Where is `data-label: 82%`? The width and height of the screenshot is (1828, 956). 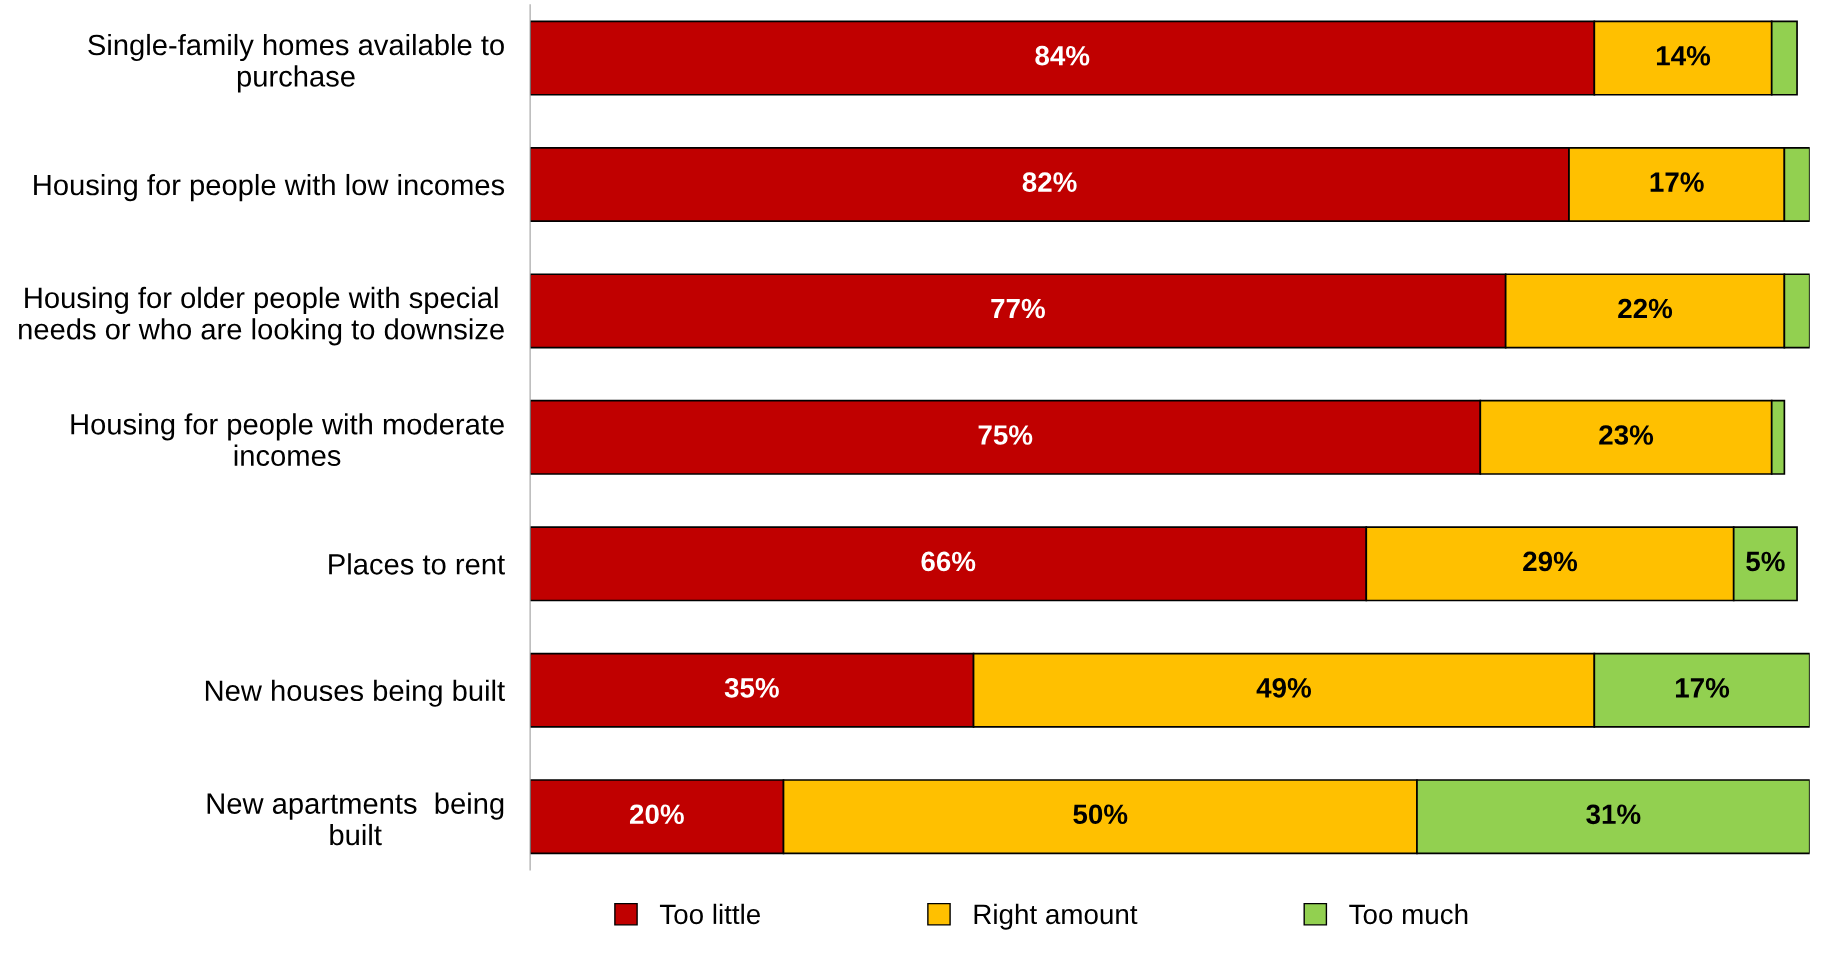 data-label: 82% is located at coordinates (1049, 182).